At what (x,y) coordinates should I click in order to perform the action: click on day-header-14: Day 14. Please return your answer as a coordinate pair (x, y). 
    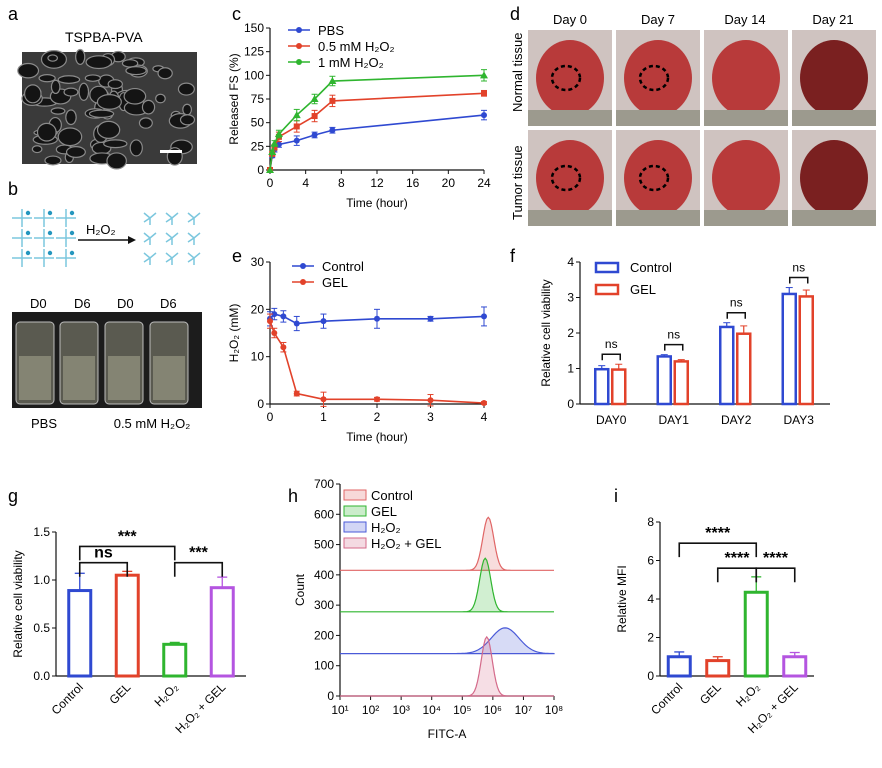
    Looking at the image, I should click on (744, 19).